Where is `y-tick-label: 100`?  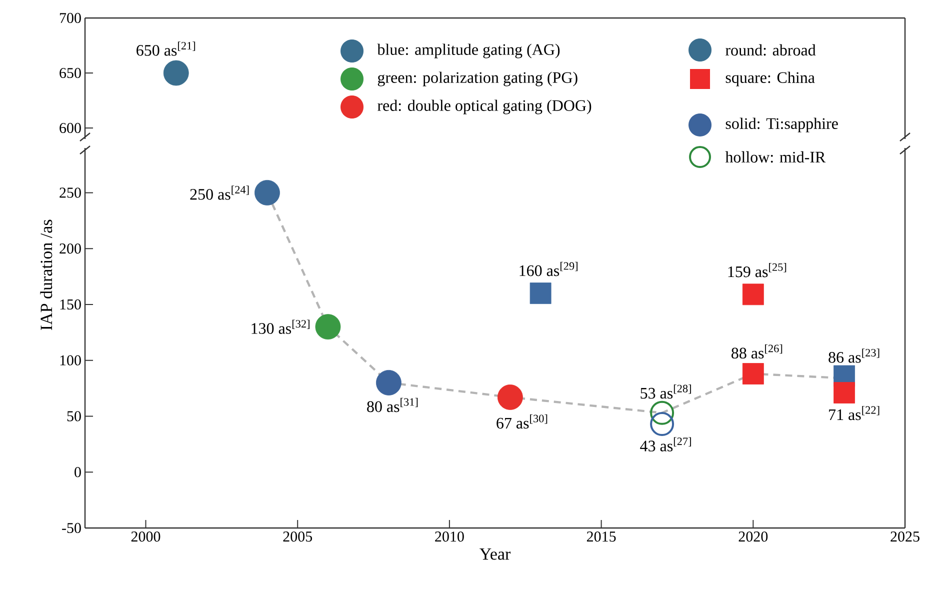 y-tick-label: 100 is located at coordinates (70, 360).